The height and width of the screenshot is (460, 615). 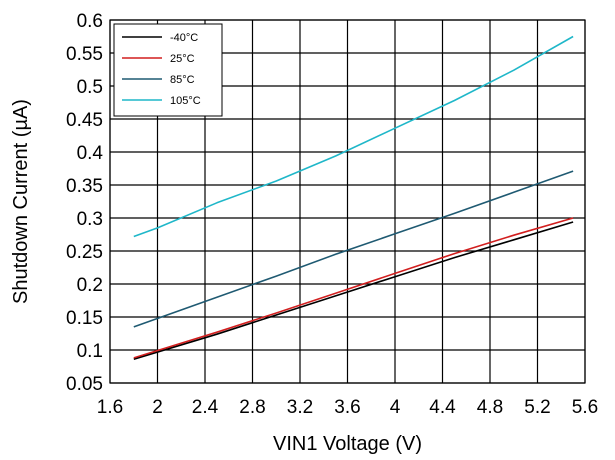 What do you see at coordinates (537, 407) in the screenshot?
I see `x-tick-label: 5.2` at bounding box center [537, 407].